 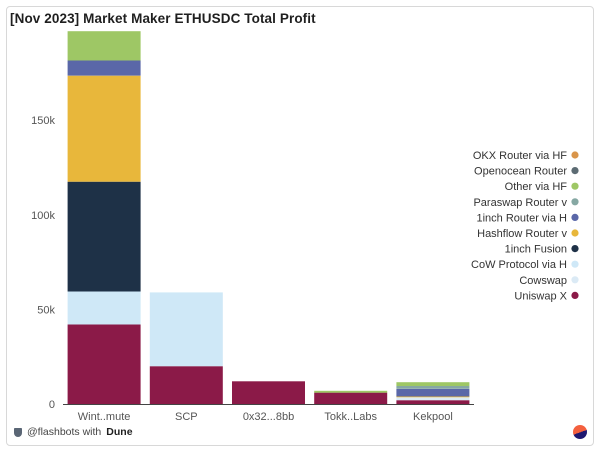 I want to click on footer-brand: Dune, so click(x=119, y=432).